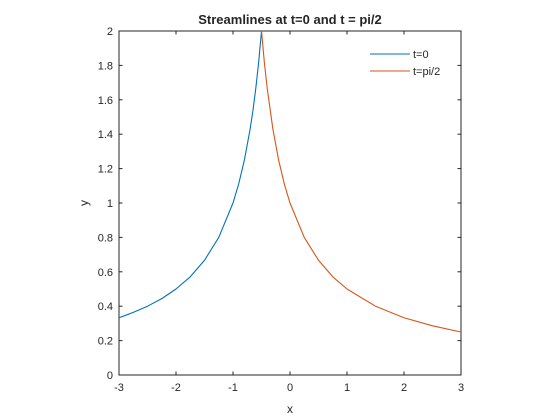  Describe the element at coordinates (105, 101) in the screenshot. I see `y-tick-label: 1.6` at that location.